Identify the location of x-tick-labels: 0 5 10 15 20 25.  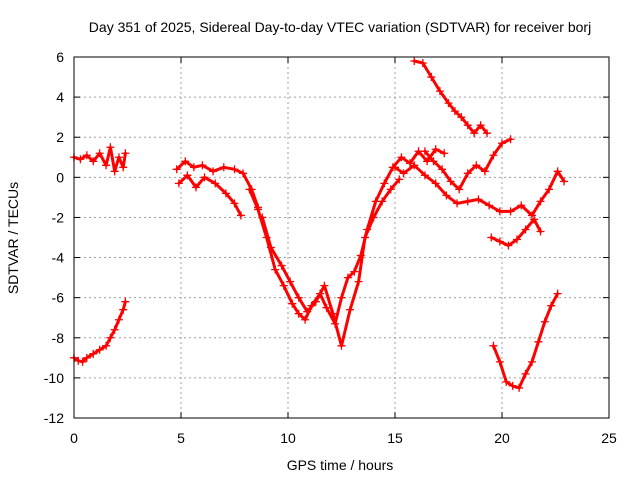
(343, 438).